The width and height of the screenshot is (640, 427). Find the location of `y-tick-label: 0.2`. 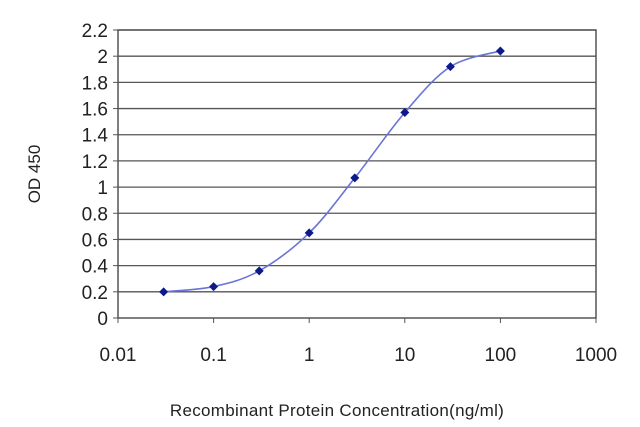

y-tick-label: 0.2 is located at coordinates (95, 293).